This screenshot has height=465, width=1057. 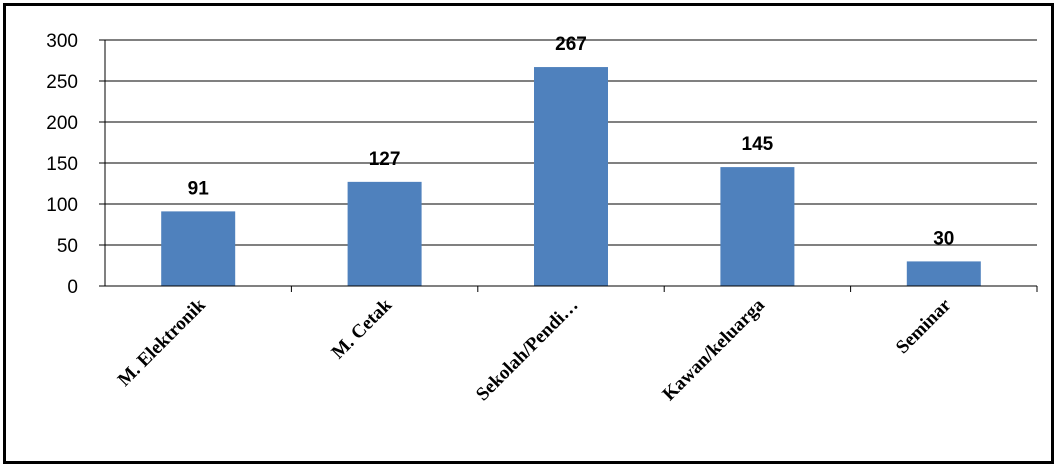 I want to click on data-label: 127, so click(x=385, y=159).